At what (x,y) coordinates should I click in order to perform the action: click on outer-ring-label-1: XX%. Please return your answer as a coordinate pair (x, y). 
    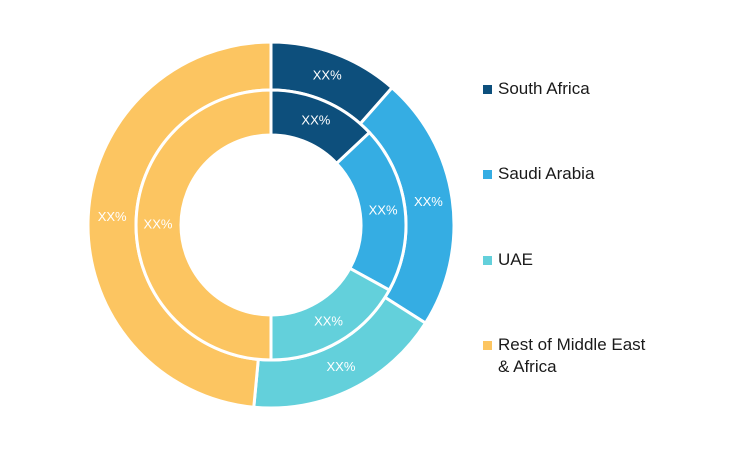
    Looking at the image, I should click on (428, 201).